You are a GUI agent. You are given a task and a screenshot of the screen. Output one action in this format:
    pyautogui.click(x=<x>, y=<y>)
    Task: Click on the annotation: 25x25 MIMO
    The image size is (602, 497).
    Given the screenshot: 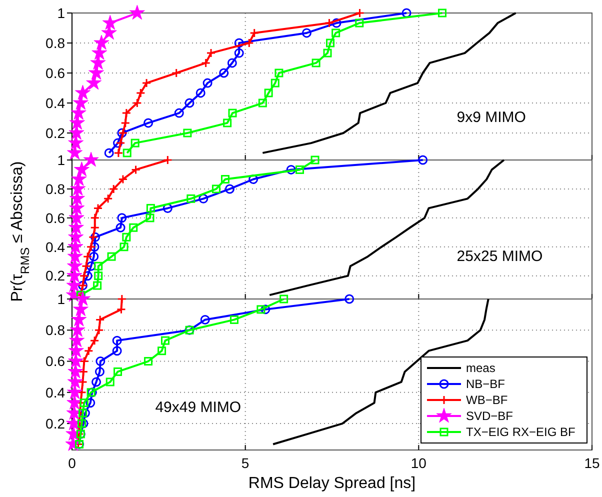 What is the action you would take?
    pyautogui.click(x=499, y=256)
    